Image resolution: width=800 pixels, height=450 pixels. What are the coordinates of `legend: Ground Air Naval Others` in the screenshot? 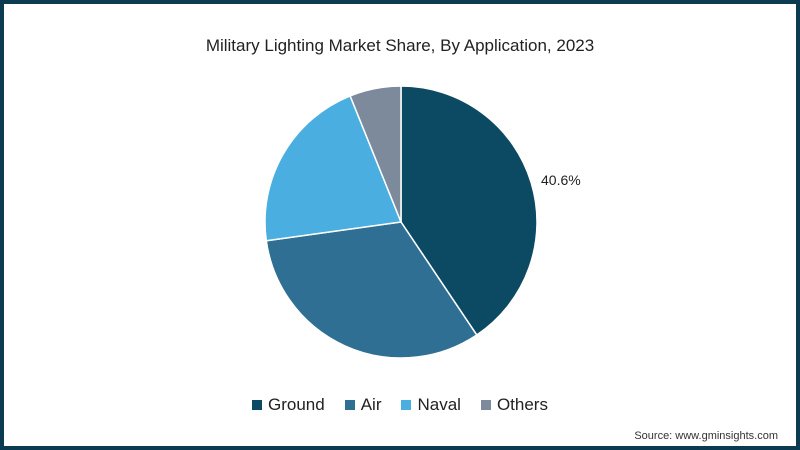 It's located at (400, 405).